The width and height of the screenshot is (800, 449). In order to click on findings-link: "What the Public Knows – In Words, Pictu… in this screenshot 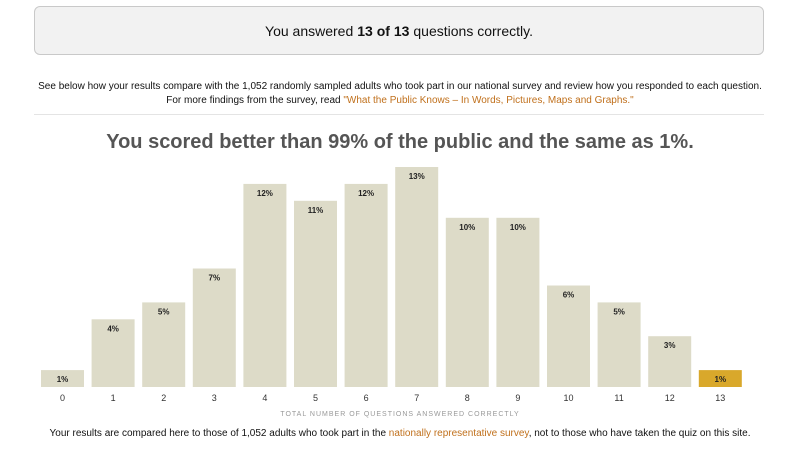, I will do `click(488, 100)`.